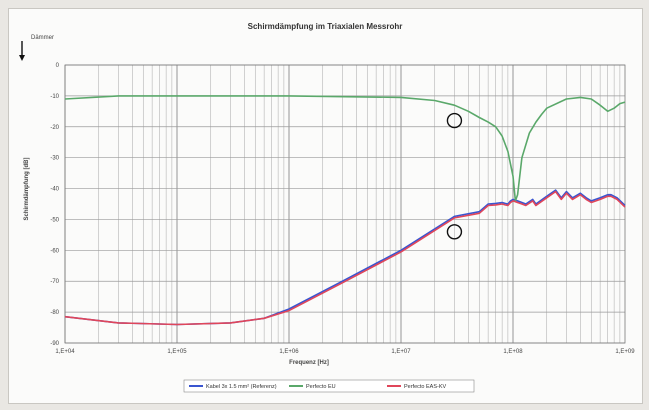 This screenshot has height=410, width=649. What do you see at coordinates (54, 313) in the screenshot?
I see `y-tick-label: -80` at bounding box center [54, 313].